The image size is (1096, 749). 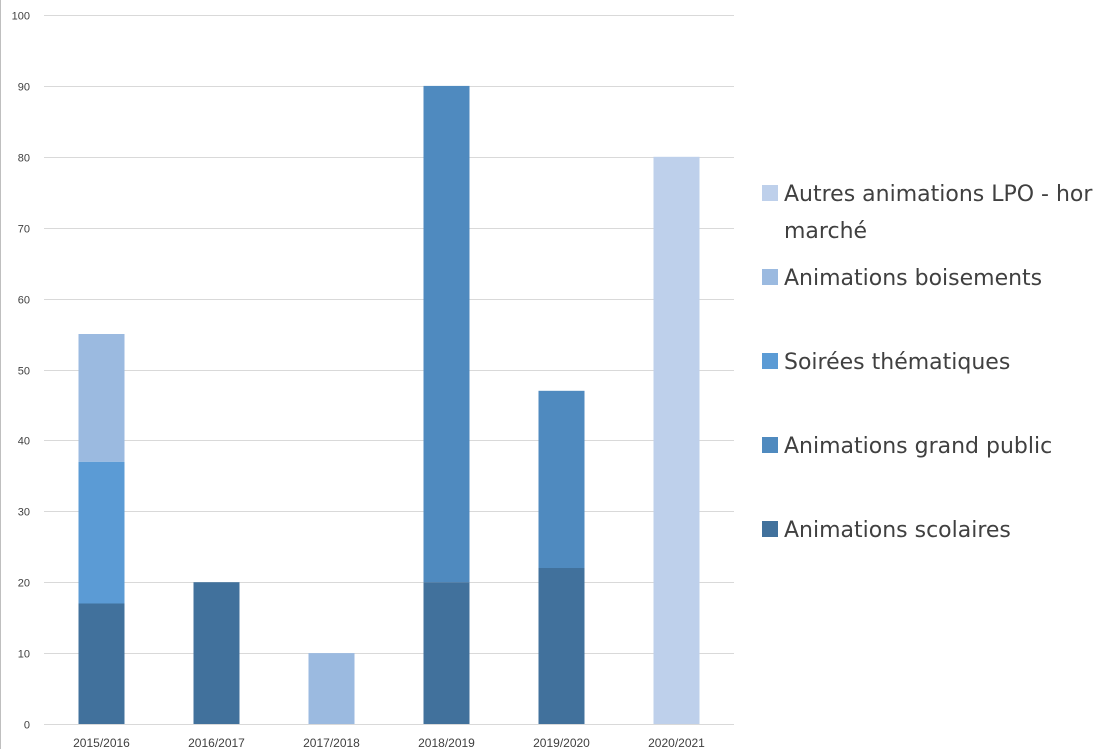 What do you see at coordinates (24, 230) in the screenshot?
I see `y-tick-label: 70` at bounding box center [24, 230].